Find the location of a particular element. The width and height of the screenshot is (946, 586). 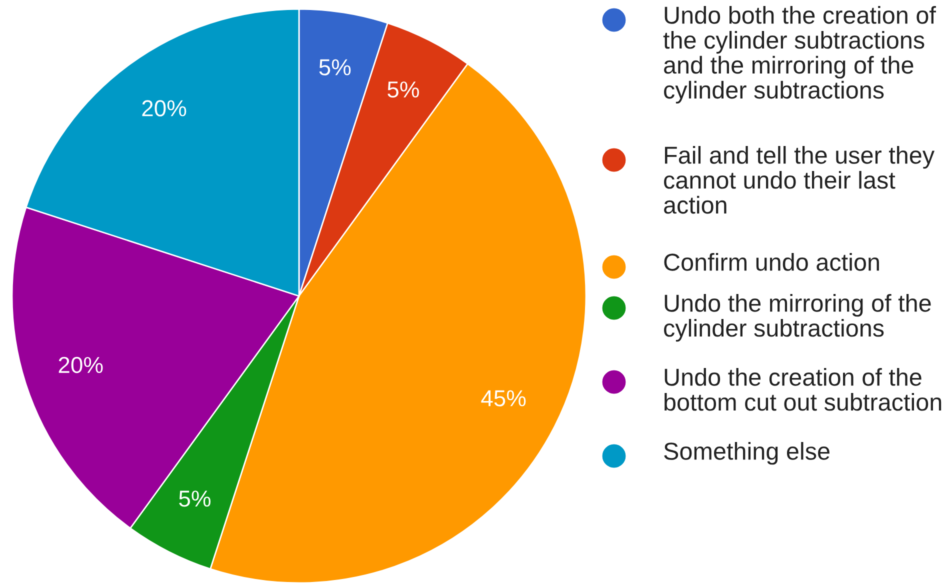

data-label: 45% is located at coordinates (503, 398).